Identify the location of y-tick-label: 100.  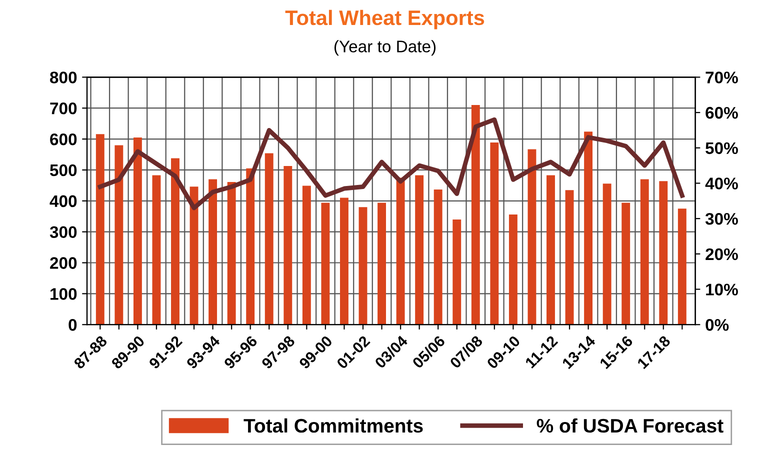
(63, 294).